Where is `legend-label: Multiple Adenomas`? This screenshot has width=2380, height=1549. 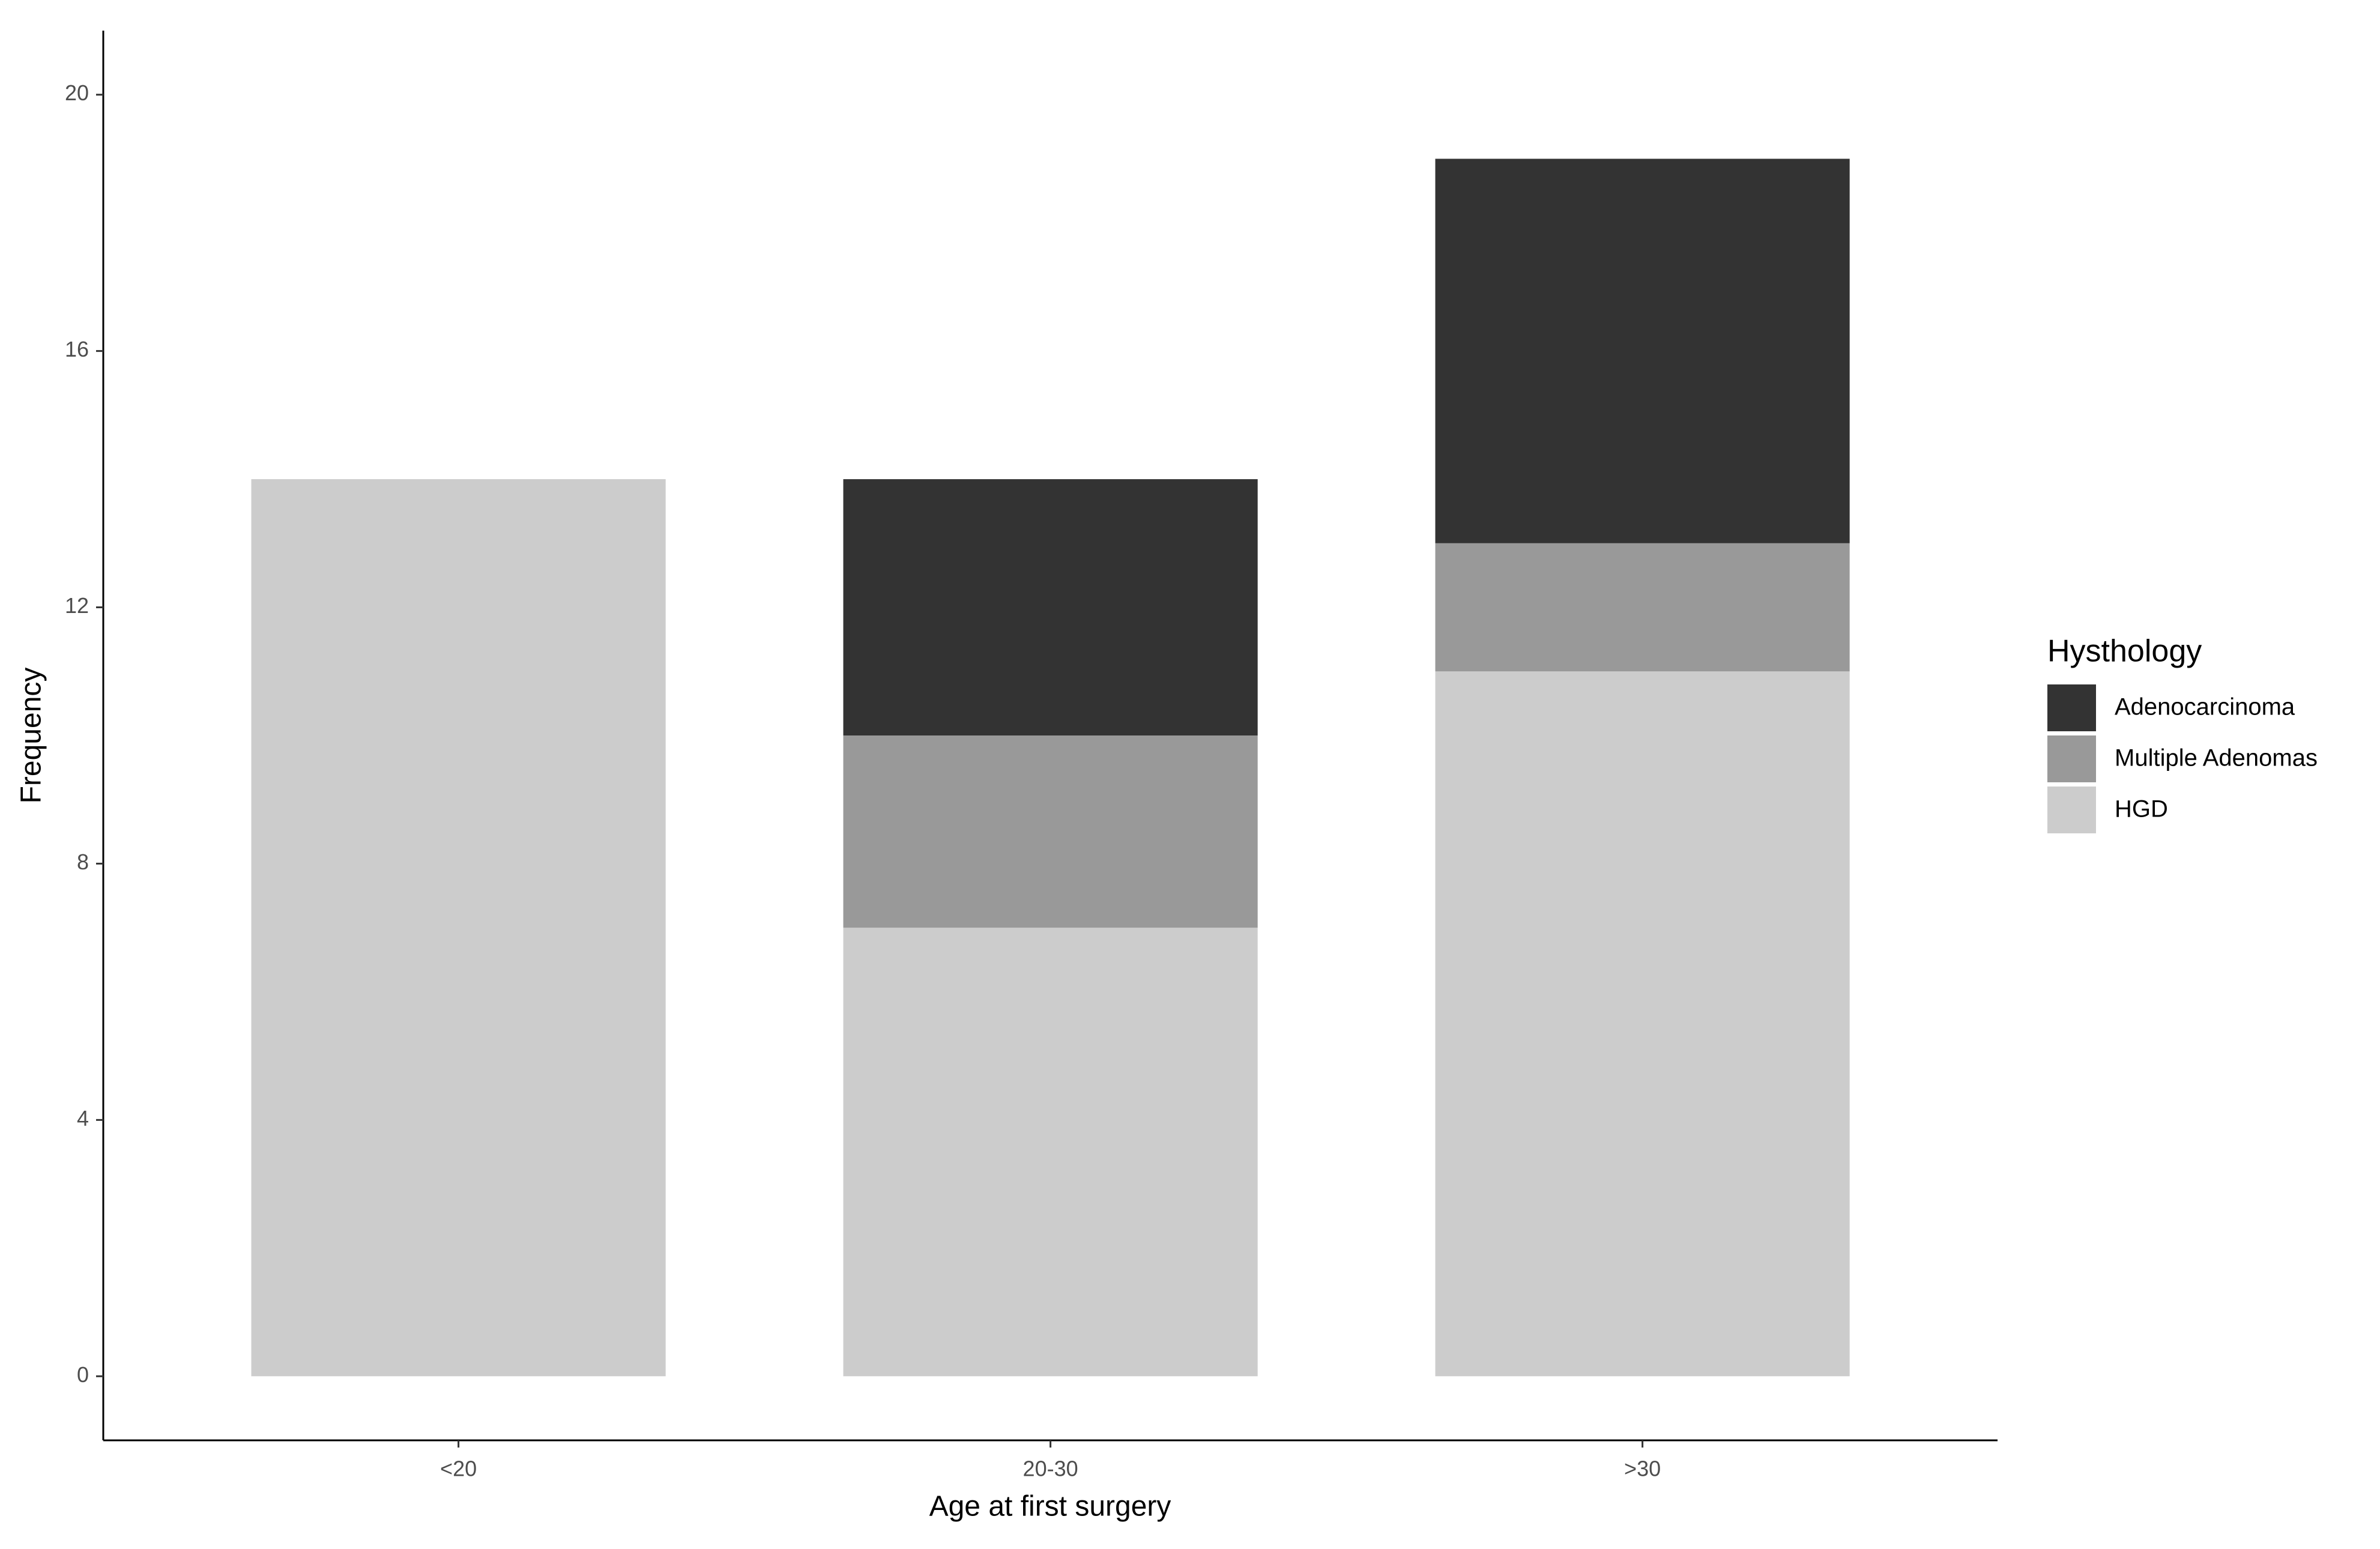
legend-label: Multiple Adenomas is located at coordinates (2216, 758).